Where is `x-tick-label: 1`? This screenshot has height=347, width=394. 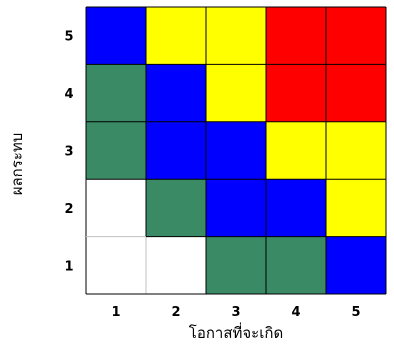
x-tick-label: 1 is located at coordinates (115, 312).